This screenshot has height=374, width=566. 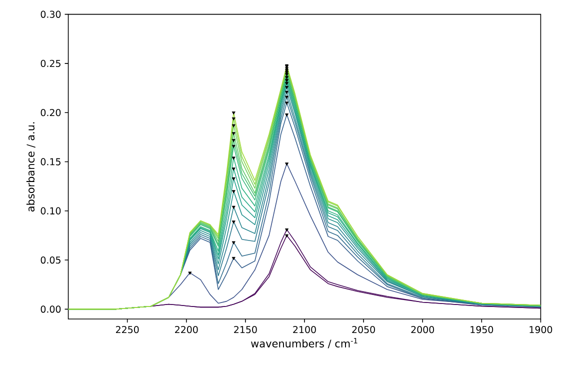 What do you see at coordinates (422, 330) in the screenshot?
I see `x-tick-label: 2000` at bounding box center [422, 330].